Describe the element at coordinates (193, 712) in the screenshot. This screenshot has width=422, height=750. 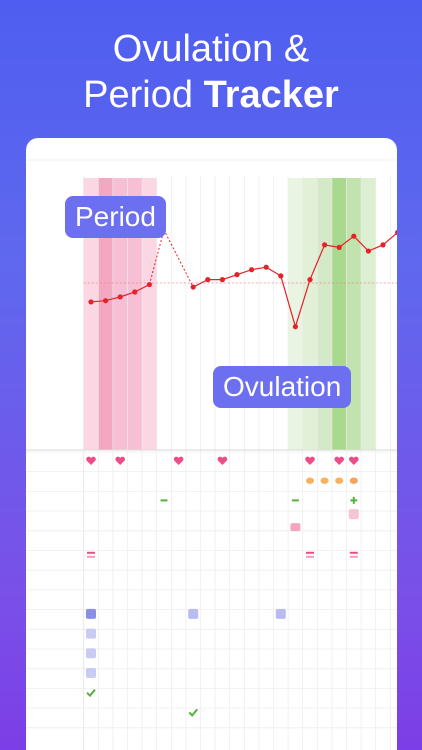
I see `calm-check-icon` at that location.